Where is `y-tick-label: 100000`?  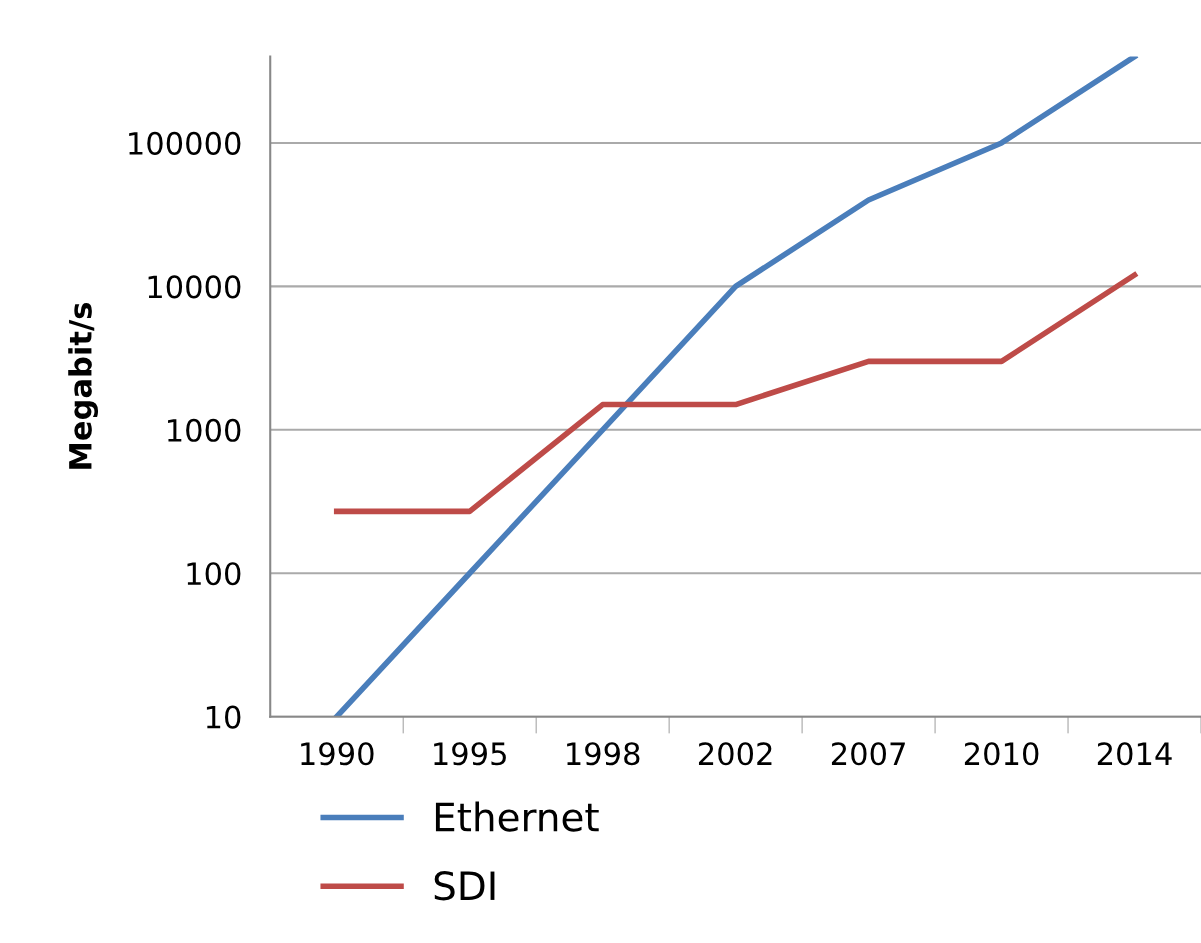 y-tick-label: 100000 is located at coordinates (185, 143).